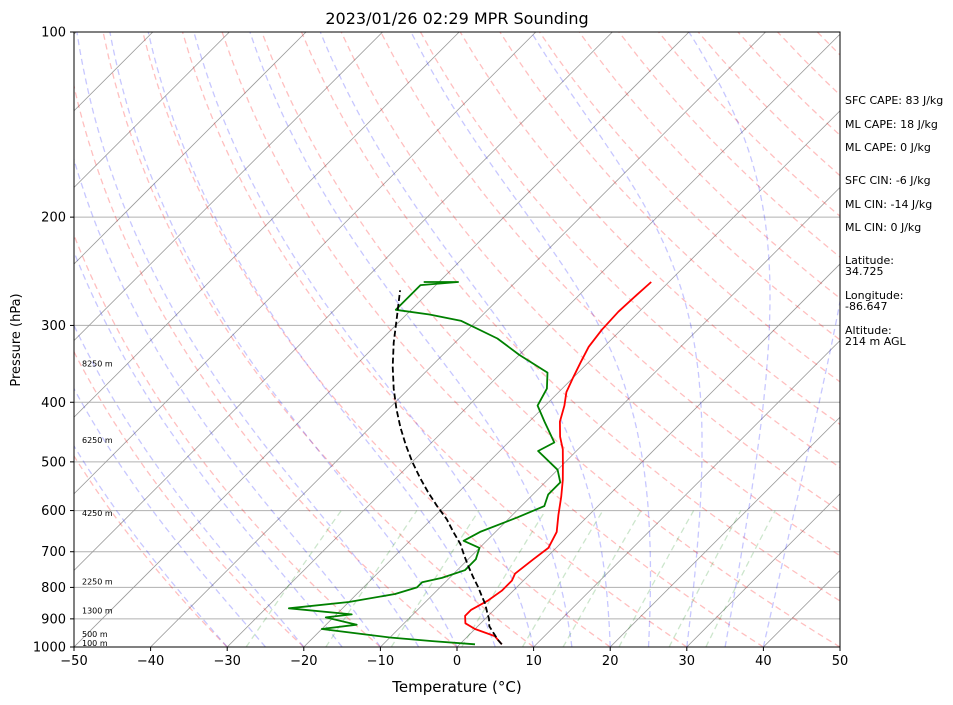 This screenshot has width=953, height=705. I want to click on height-label: 6250 m, so click(97, 440).